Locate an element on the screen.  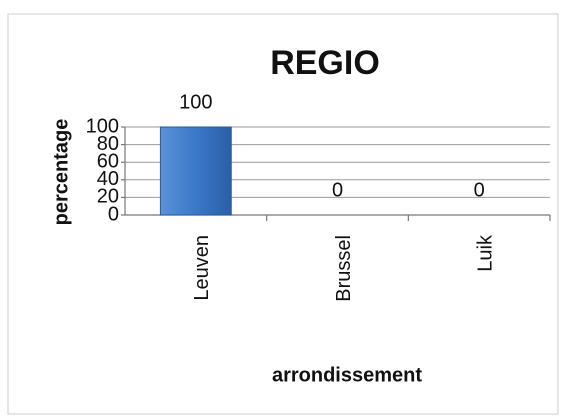
x-tick-label: Luik is located at coordinates (485, 253).